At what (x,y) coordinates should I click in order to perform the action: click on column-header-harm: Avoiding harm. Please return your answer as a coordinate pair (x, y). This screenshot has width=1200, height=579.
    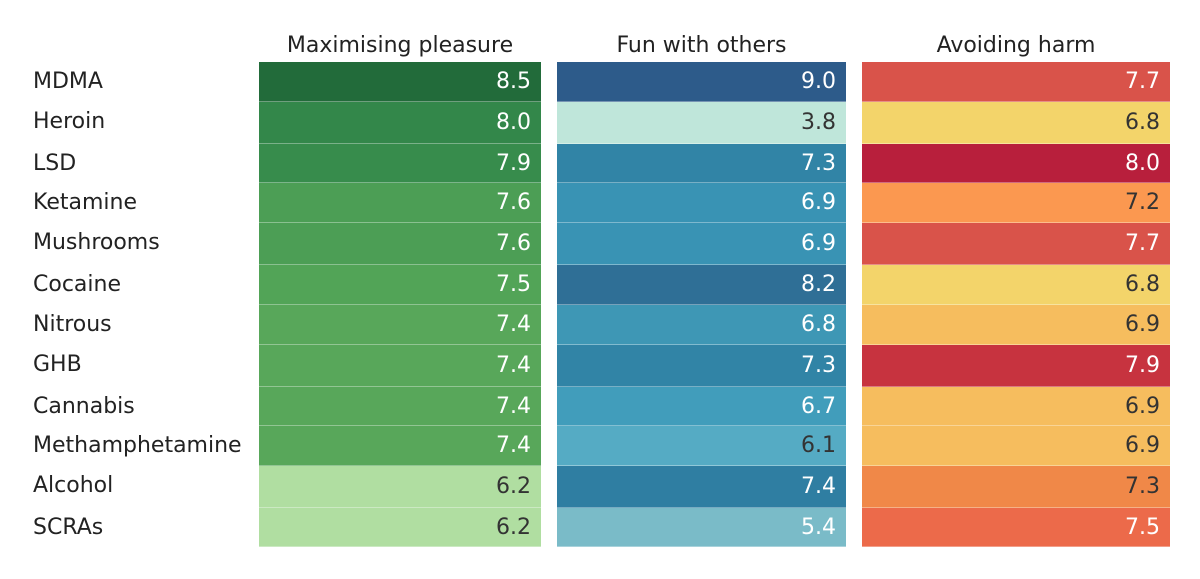
    Looking at the image, I should click on (1016, 45).